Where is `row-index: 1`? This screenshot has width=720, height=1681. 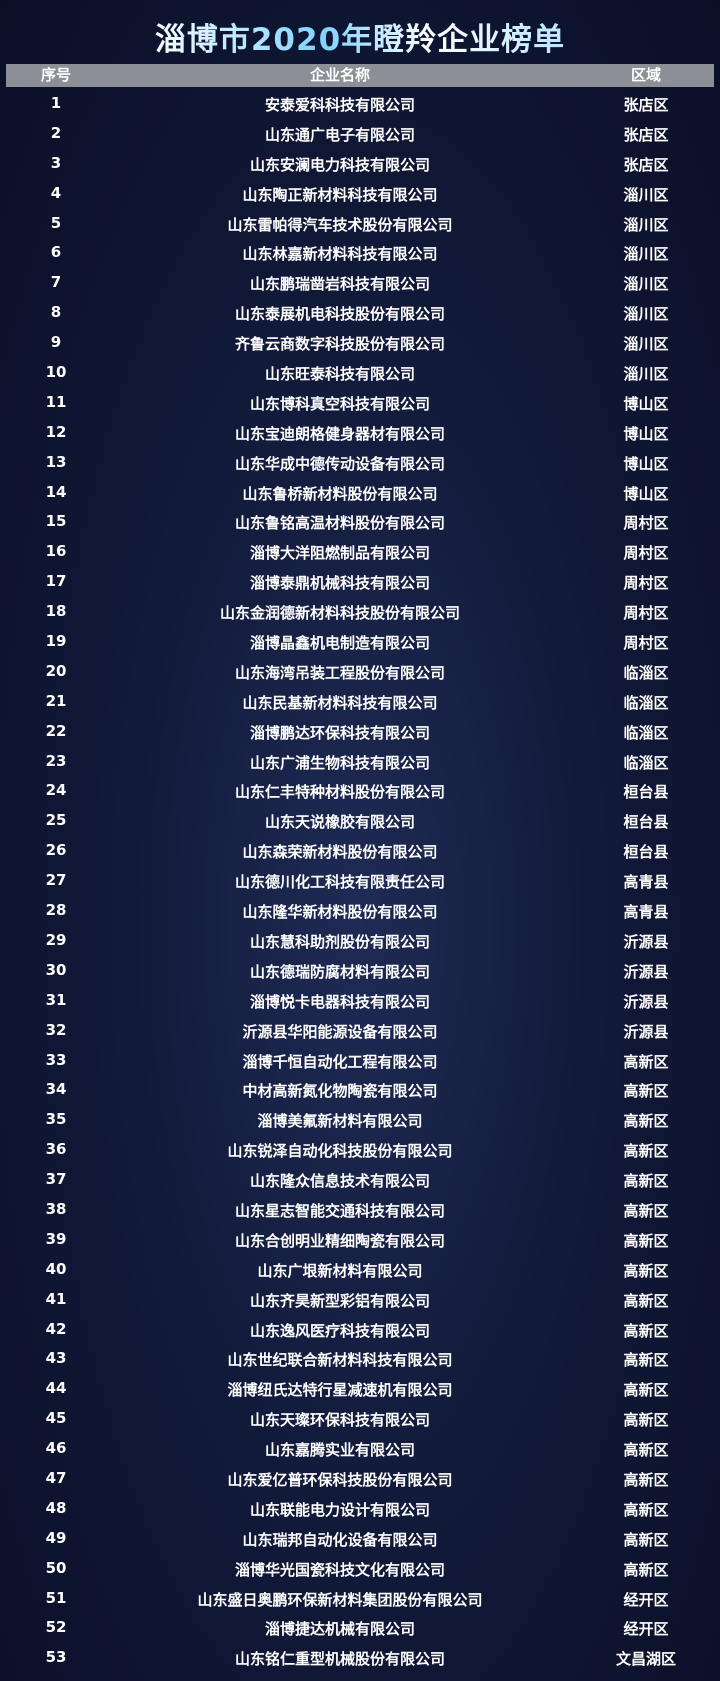 row-index: 1 is located at coordinates (56, 103).